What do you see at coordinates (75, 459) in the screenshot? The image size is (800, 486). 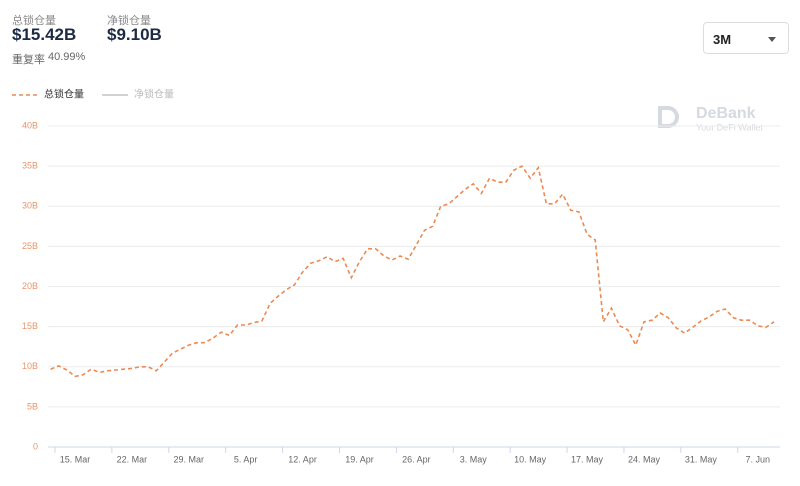 I see `x-tick-label: 15. Mar` at bounding box center [75, 459].